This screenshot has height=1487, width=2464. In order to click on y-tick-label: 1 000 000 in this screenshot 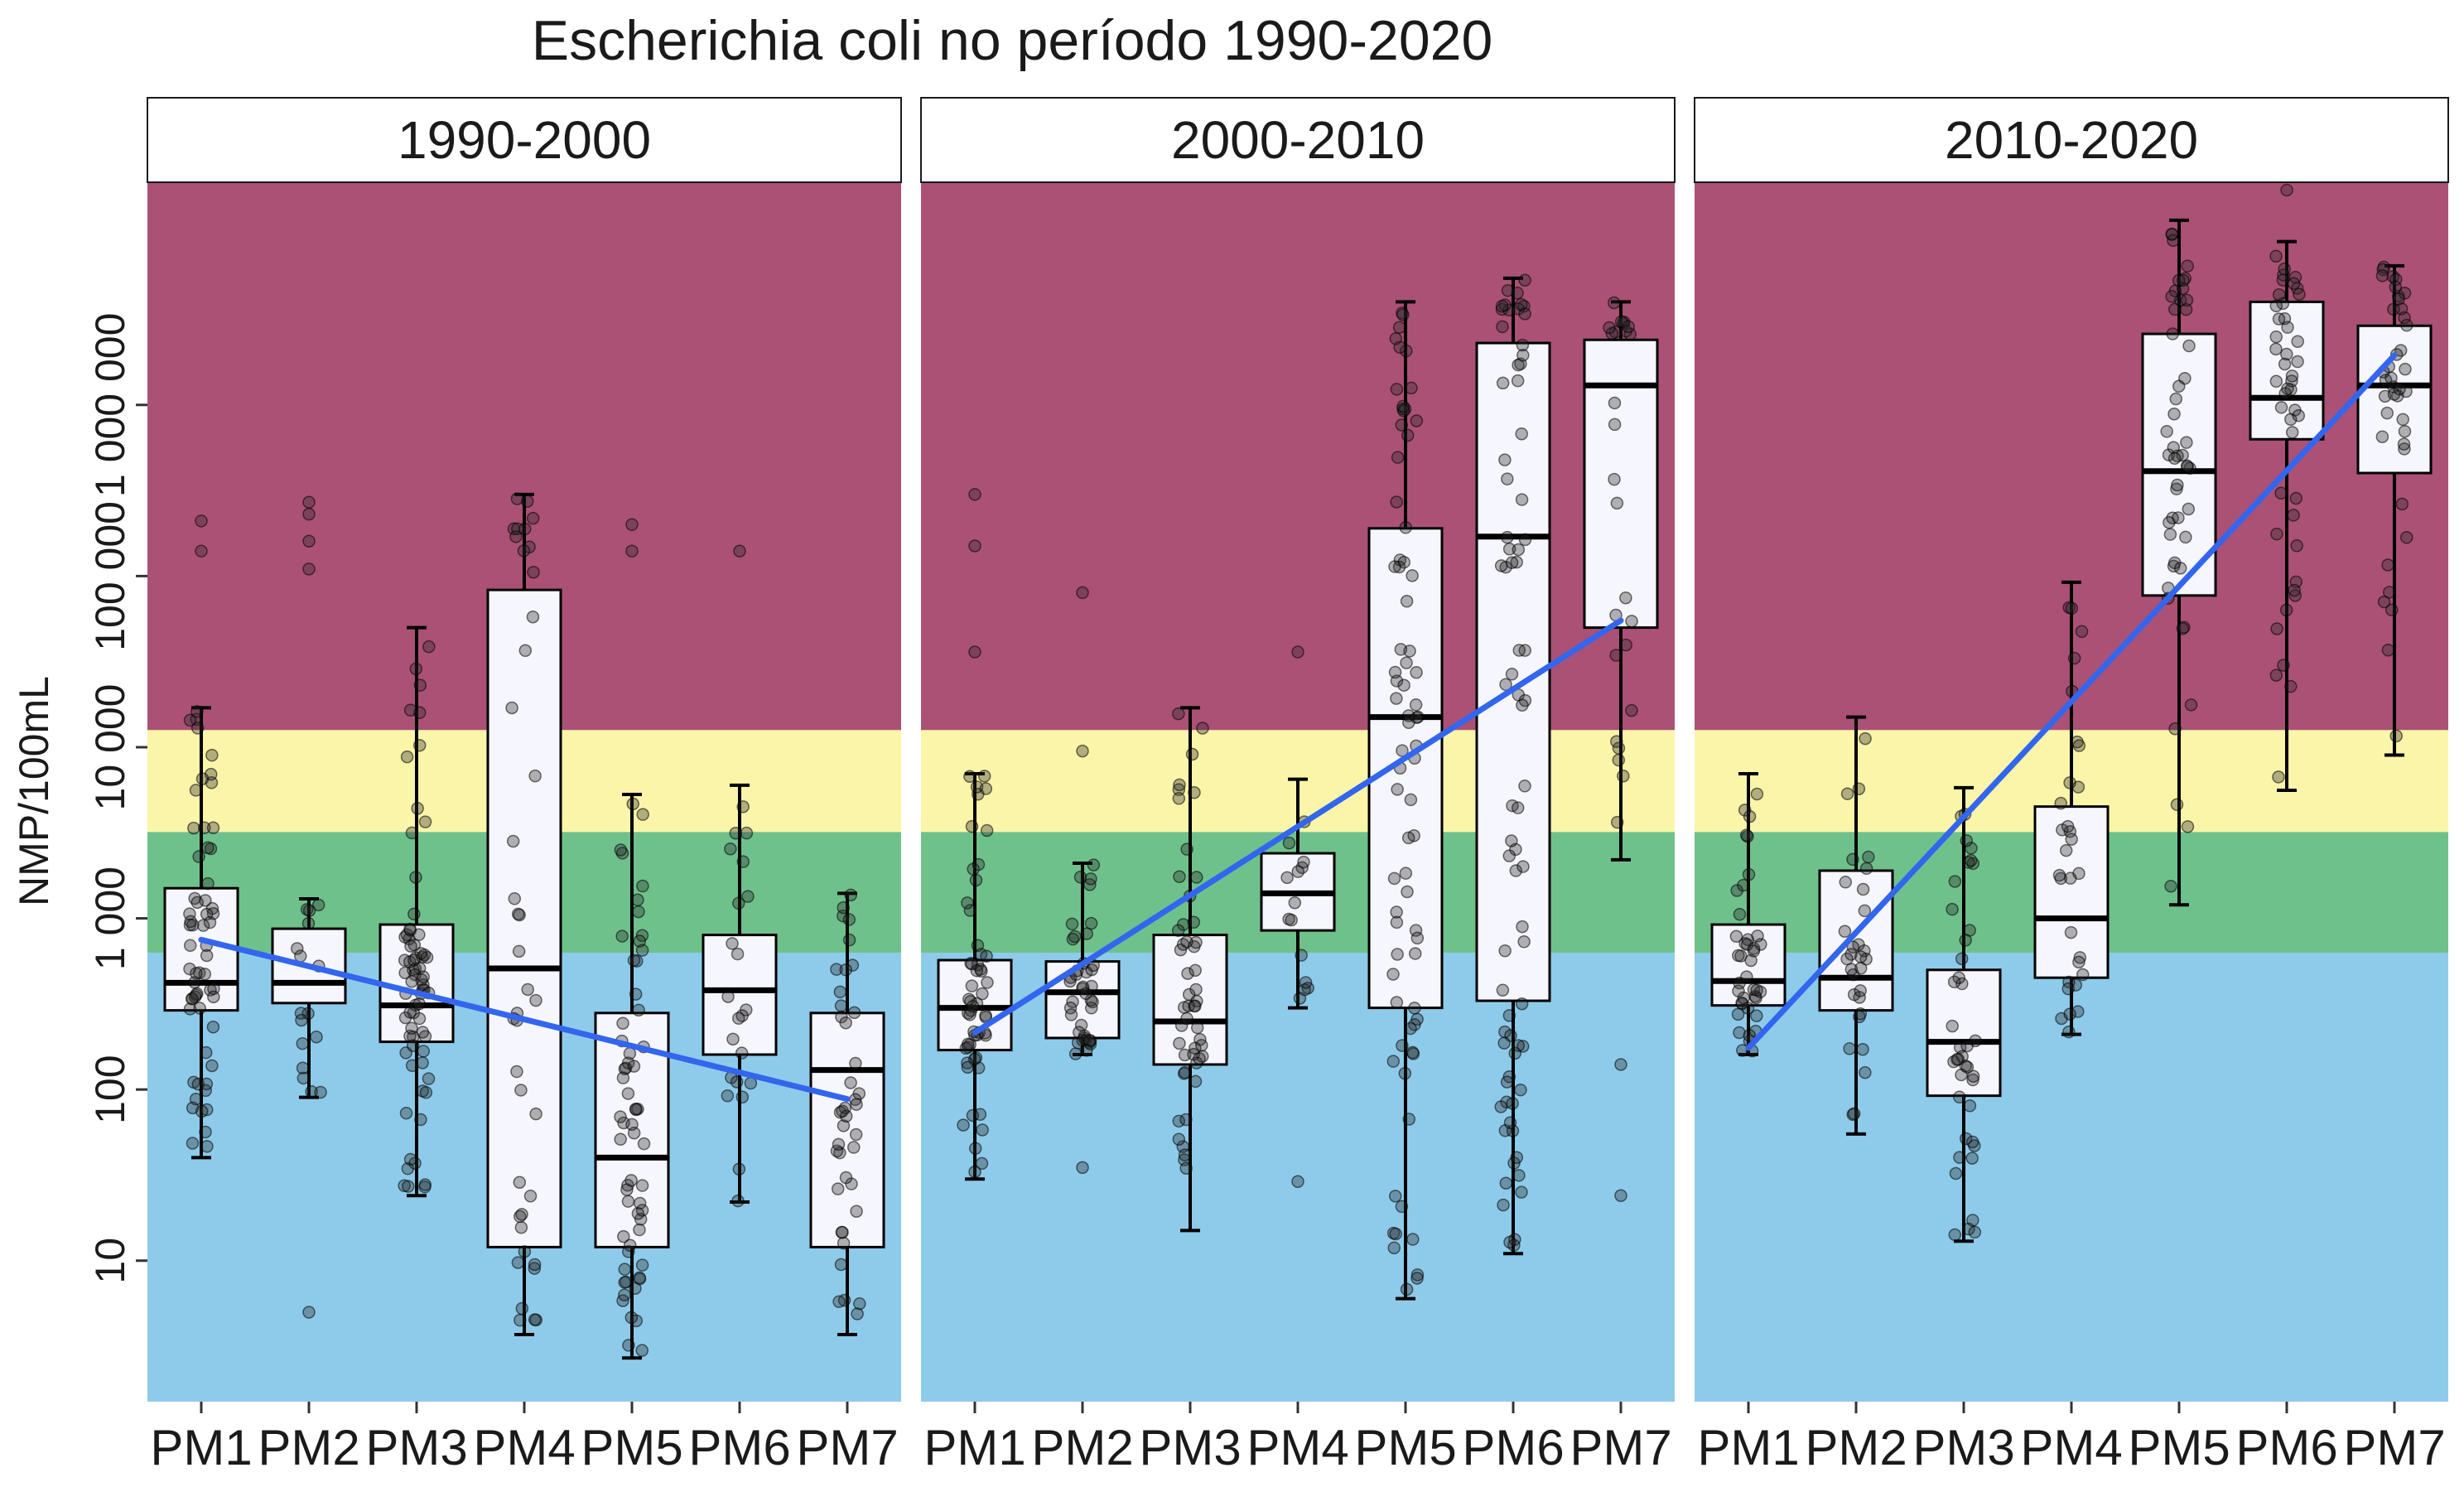, I will do `click(110, 405)`.